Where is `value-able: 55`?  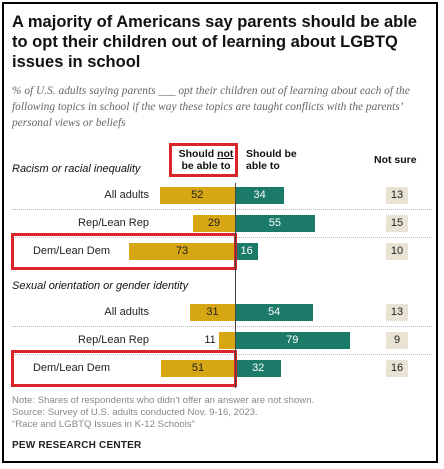
value-able: 55 is located at coordinates (274, 223).